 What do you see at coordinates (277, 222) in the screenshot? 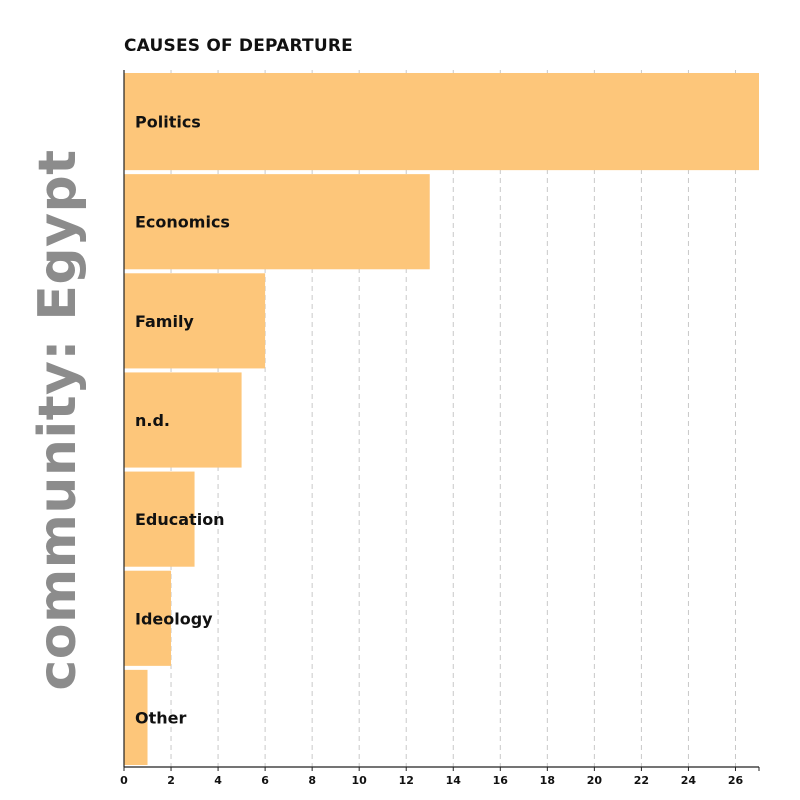
I see `bar-economics` at bounding box center [277, 222].